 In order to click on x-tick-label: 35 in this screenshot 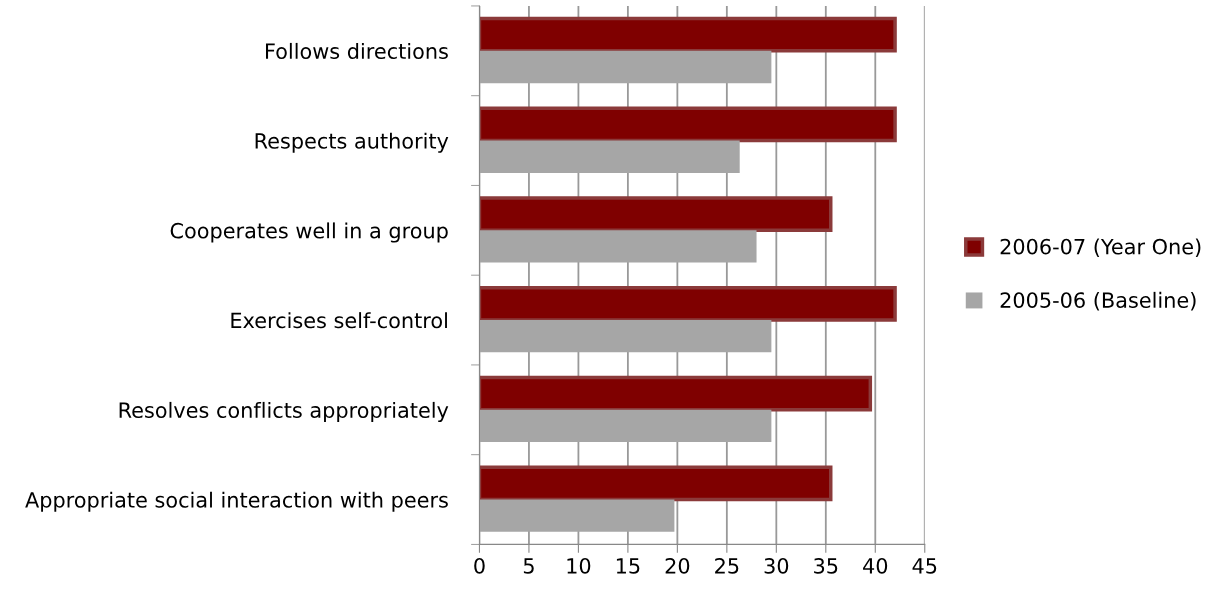, I will do `click(826, 565)`.